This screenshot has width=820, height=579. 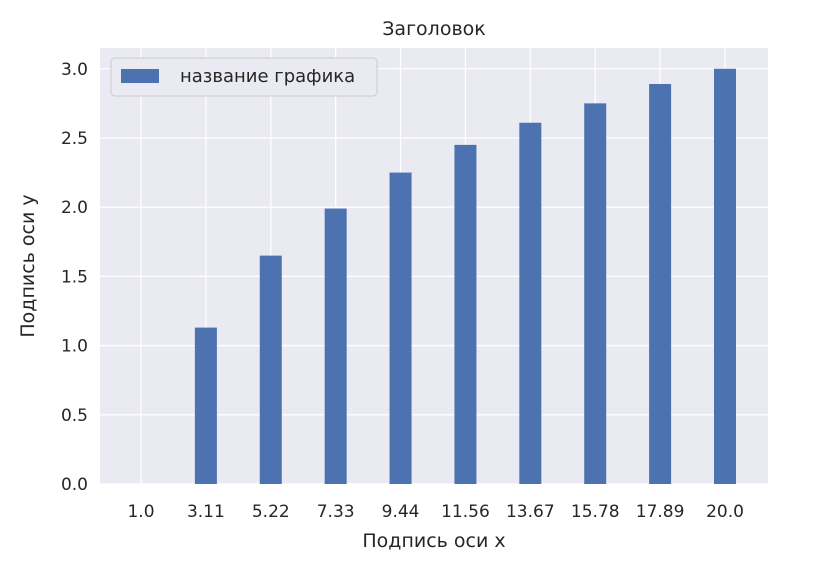 I want to click on x-tick-label: 9.44, so click(x=401, y=512).